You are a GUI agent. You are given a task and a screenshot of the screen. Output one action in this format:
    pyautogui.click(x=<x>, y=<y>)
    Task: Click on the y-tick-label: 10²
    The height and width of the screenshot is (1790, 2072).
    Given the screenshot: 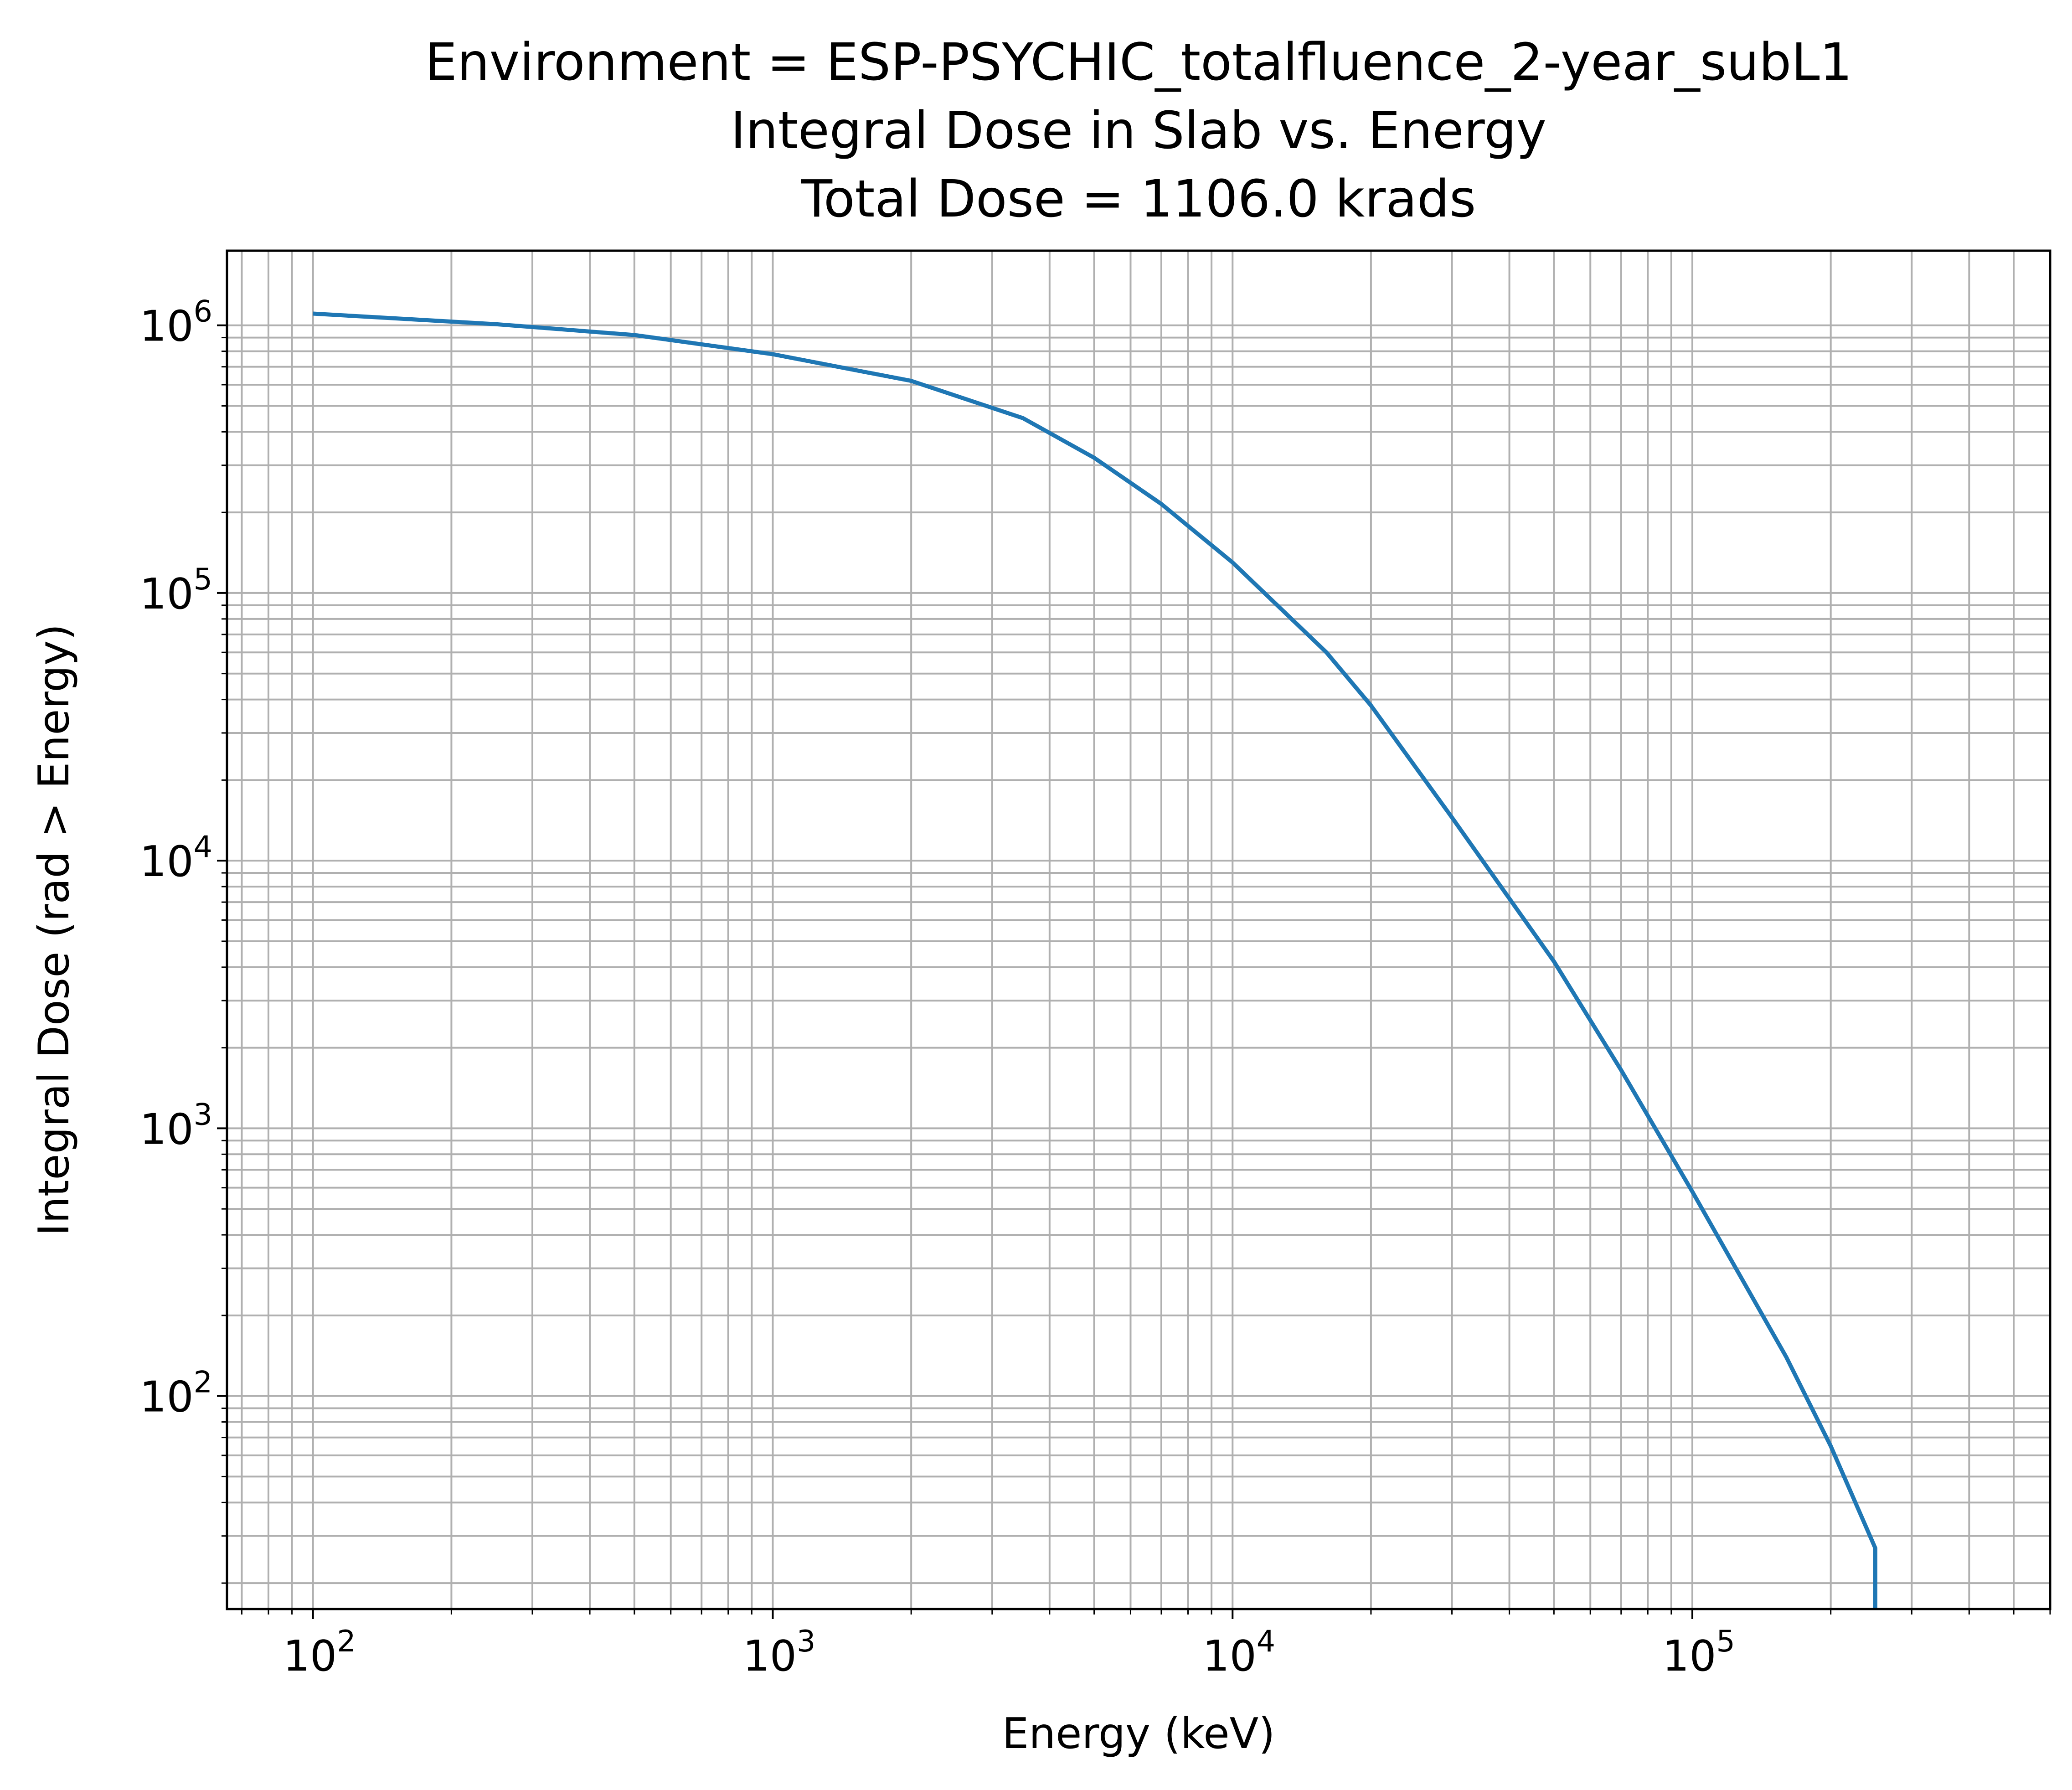 What is the action you would take?
    pyautogui.click(x=175, y=1394)
    